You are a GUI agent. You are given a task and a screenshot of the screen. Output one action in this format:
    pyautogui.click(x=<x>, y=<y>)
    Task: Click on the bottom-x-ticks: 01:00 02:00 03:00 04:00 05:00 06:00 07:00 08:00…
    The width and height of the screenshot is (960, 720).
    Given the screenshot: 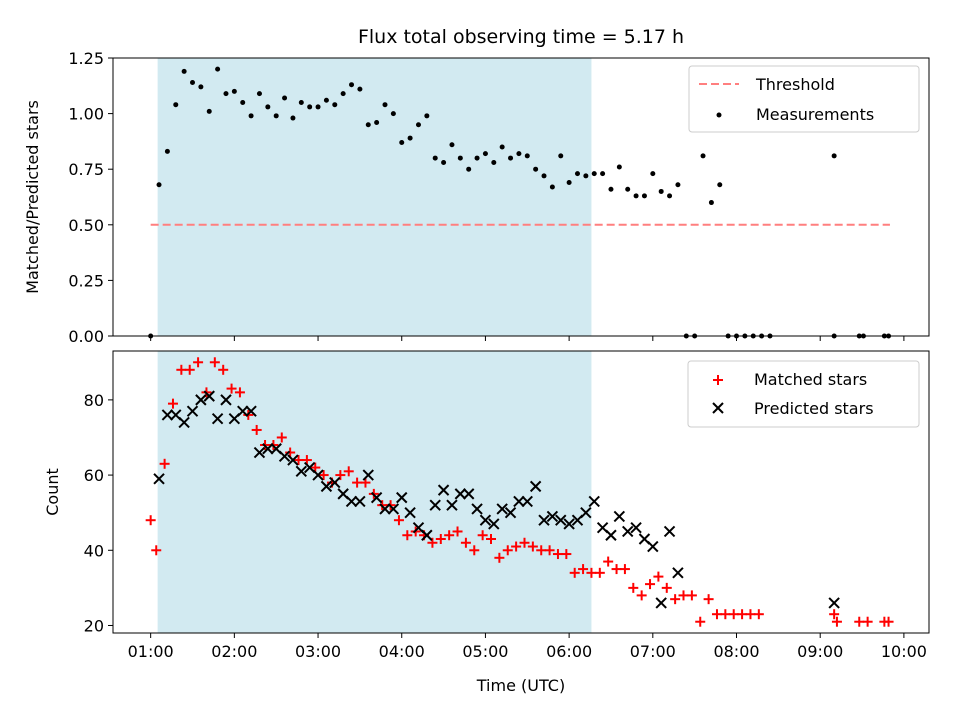 What is the action you would take?
    pyautogui.click(x=527, y=647)
    